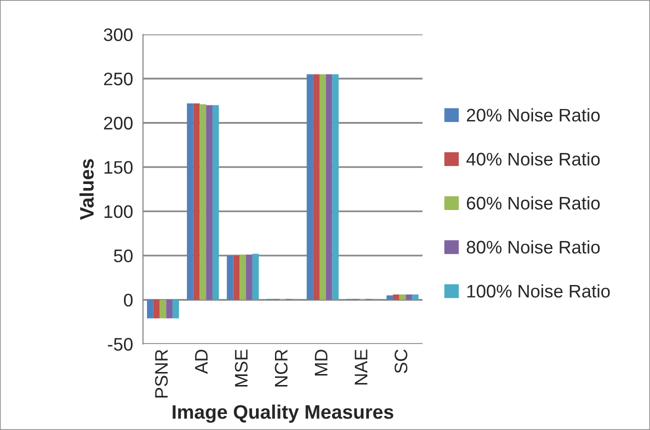 The width and height of the screenshot is (650, 430). What do you see at coordinates (118, 79) in the screenshot?
I see `y-tick-label: 250` at bounding box center [118, 79].